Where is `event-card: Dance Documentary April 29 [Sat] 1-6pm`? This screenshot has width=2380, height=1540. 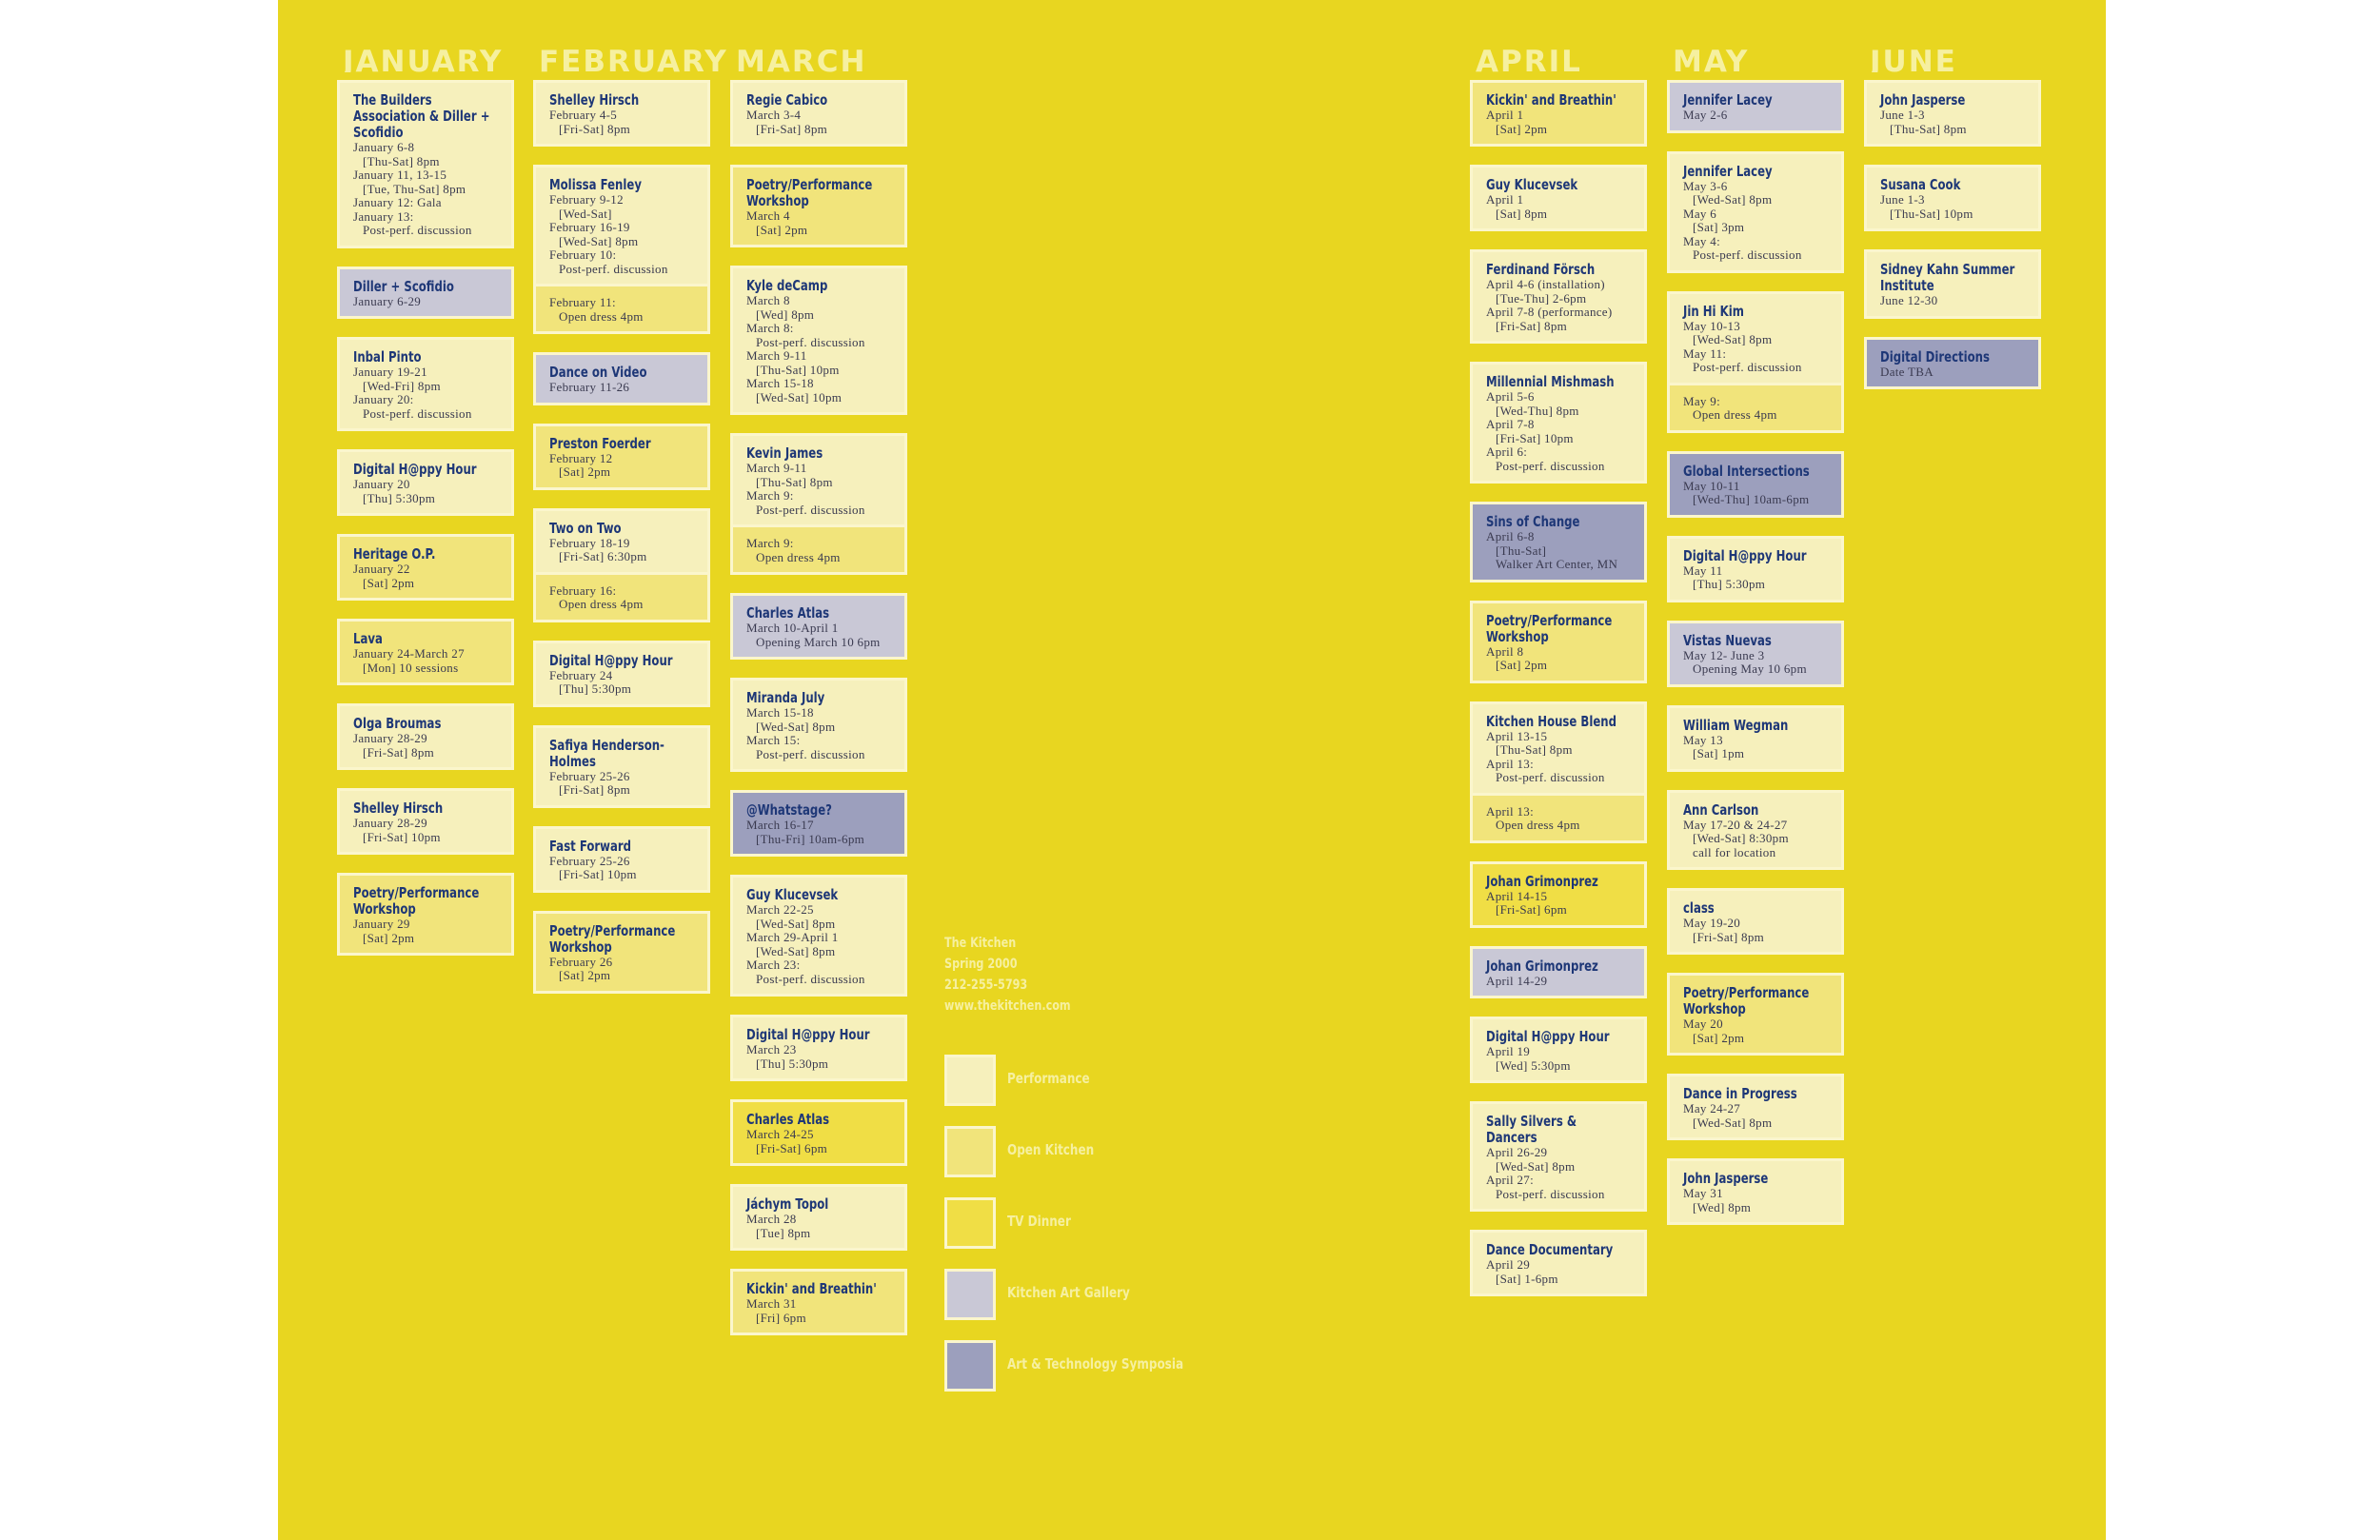
event-card: Dance Documentary April 29 [Sat] 1-6pm is located at coordinates (1558, 1263).